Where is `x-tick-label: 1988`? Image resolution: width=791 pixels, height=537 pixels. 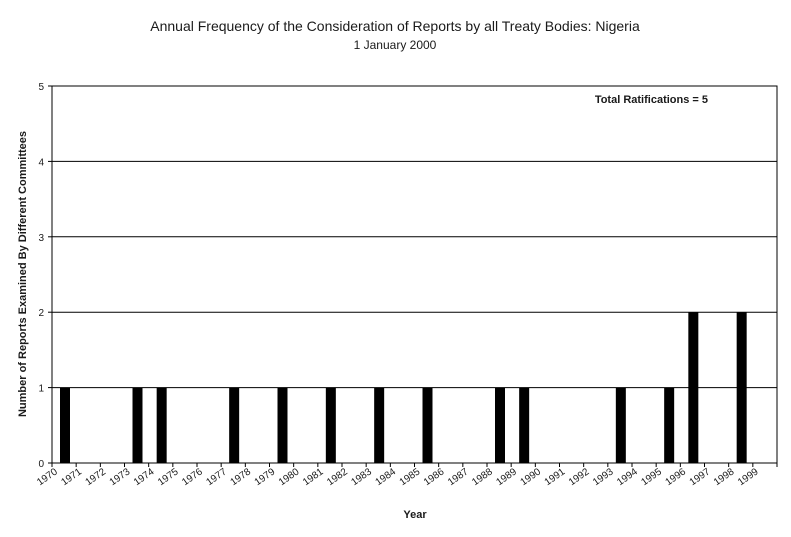
x-tick-label: 1988 is located at coordinates (482, 477).